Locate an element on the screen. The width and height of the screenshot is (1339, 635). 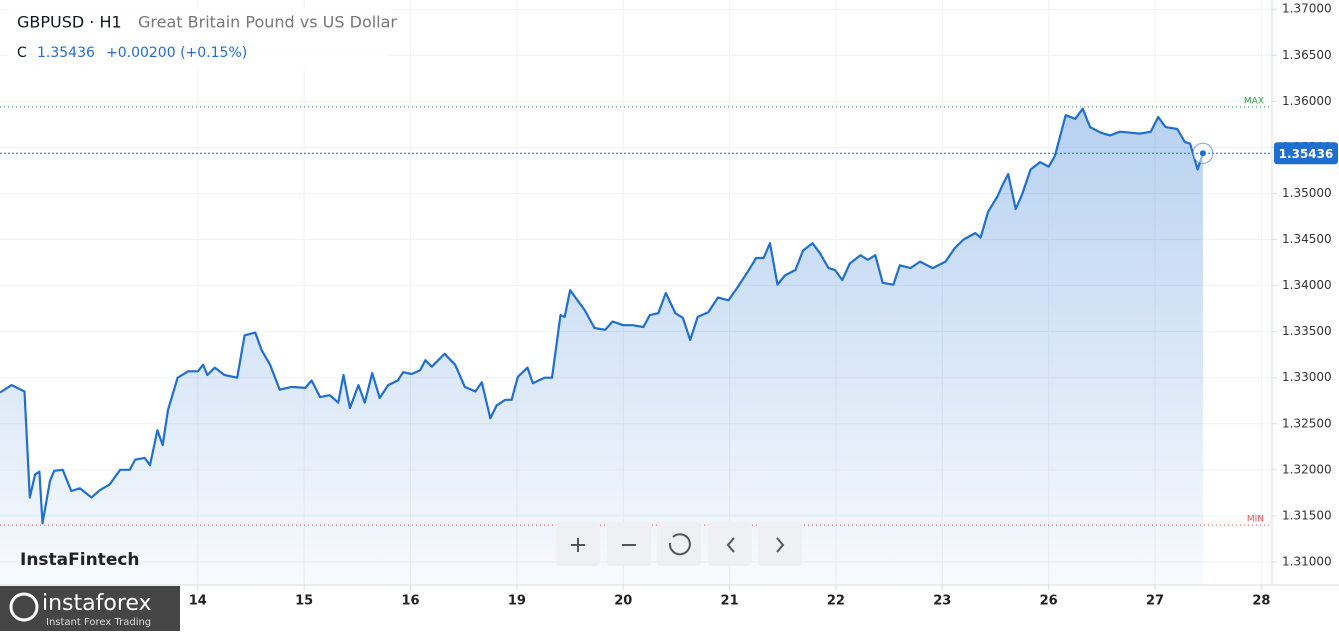
y-tick-label: 1.36000 is located at coordinates (1307, 101).